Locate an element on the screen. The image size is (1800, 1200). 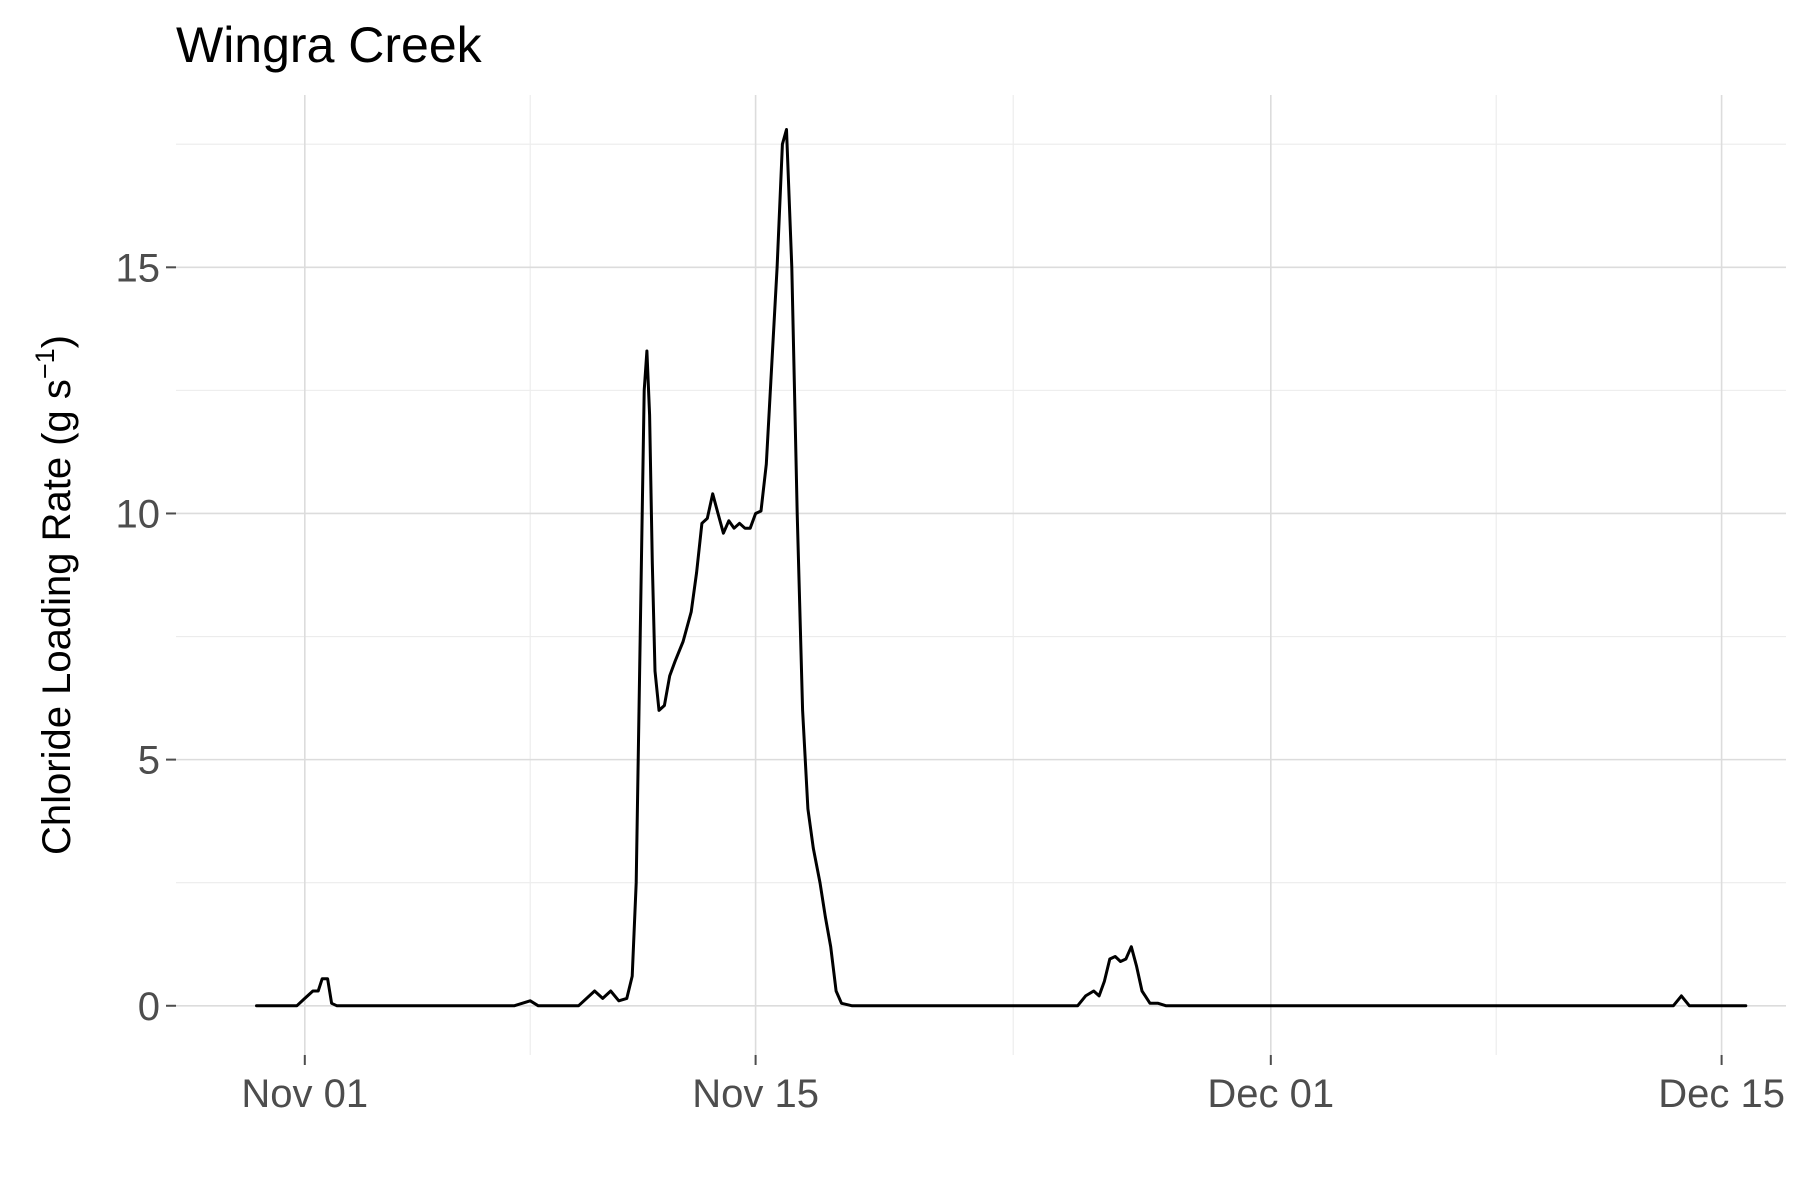
y-axis-label: Chloride Loading Rate (g s−1) is located at coordinates (54, 595).